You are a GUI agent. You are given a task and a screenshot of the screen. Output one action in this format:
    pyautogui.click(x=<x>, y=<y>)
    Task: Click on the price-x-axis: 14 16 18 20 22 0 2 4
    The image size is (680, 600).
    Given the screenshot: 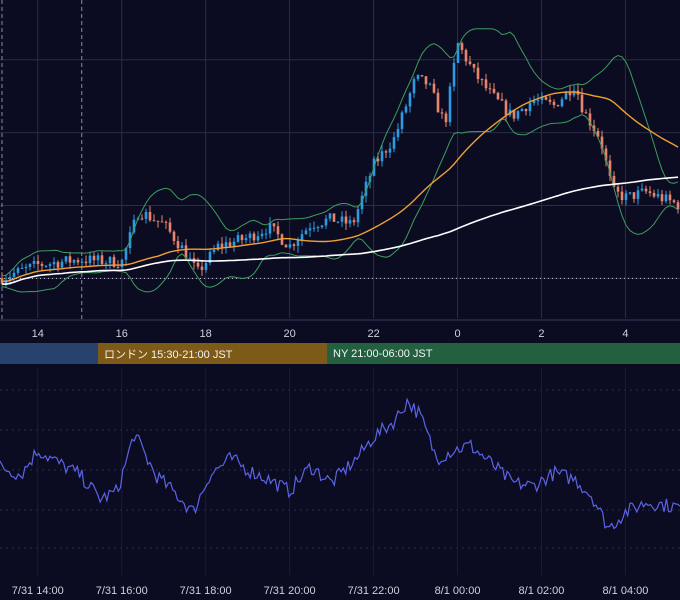 What is the action you would take?
    pyautogui.click(x=330, y=334)
    